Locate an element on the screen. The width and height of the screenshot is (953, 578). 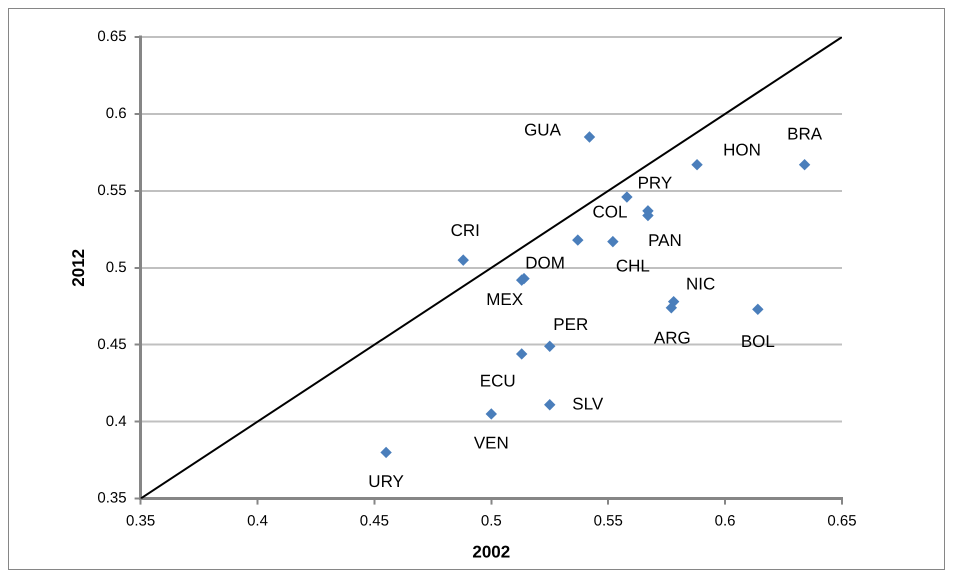
annotation: URY is located at coordinates (386, 482).